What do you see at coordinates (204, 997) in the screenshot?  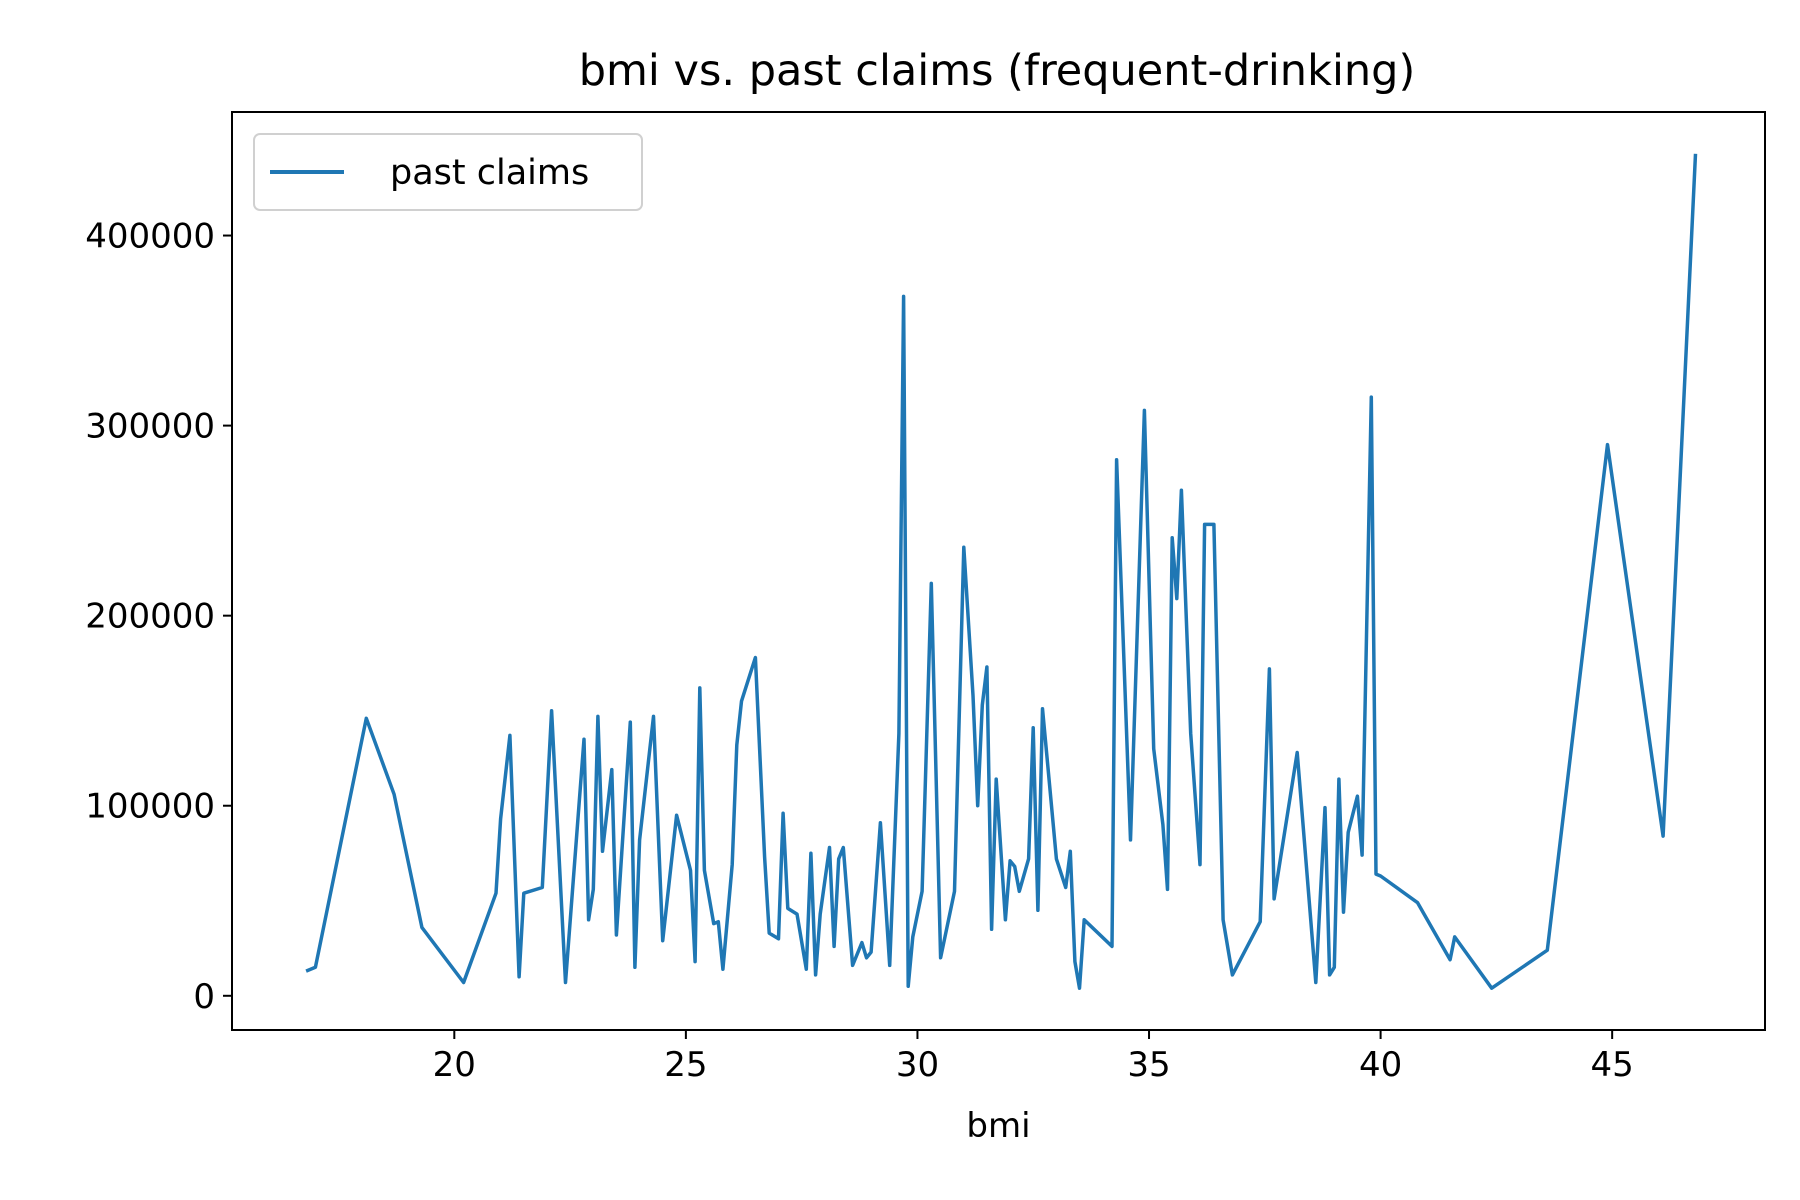 I see `y-tick-label: 0` at bounding box center [204, 997].